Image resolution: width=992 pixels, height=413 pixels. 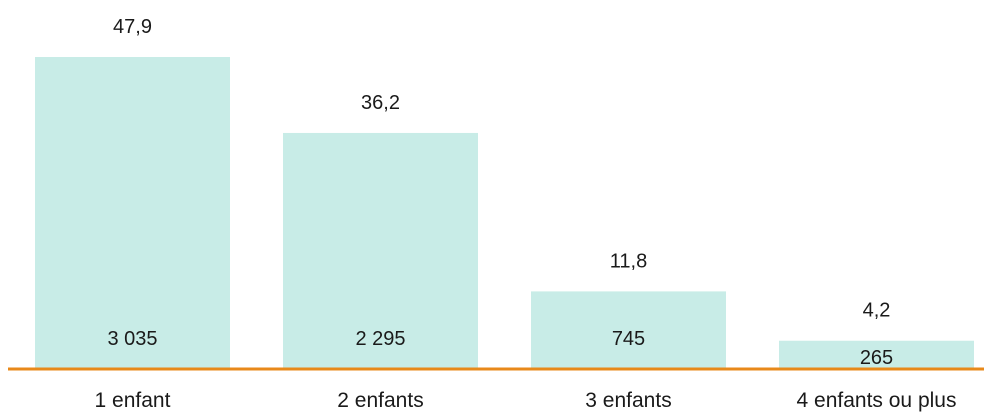 I want to click on category-label-2: 2 enfants, so click(x=380, y=400).